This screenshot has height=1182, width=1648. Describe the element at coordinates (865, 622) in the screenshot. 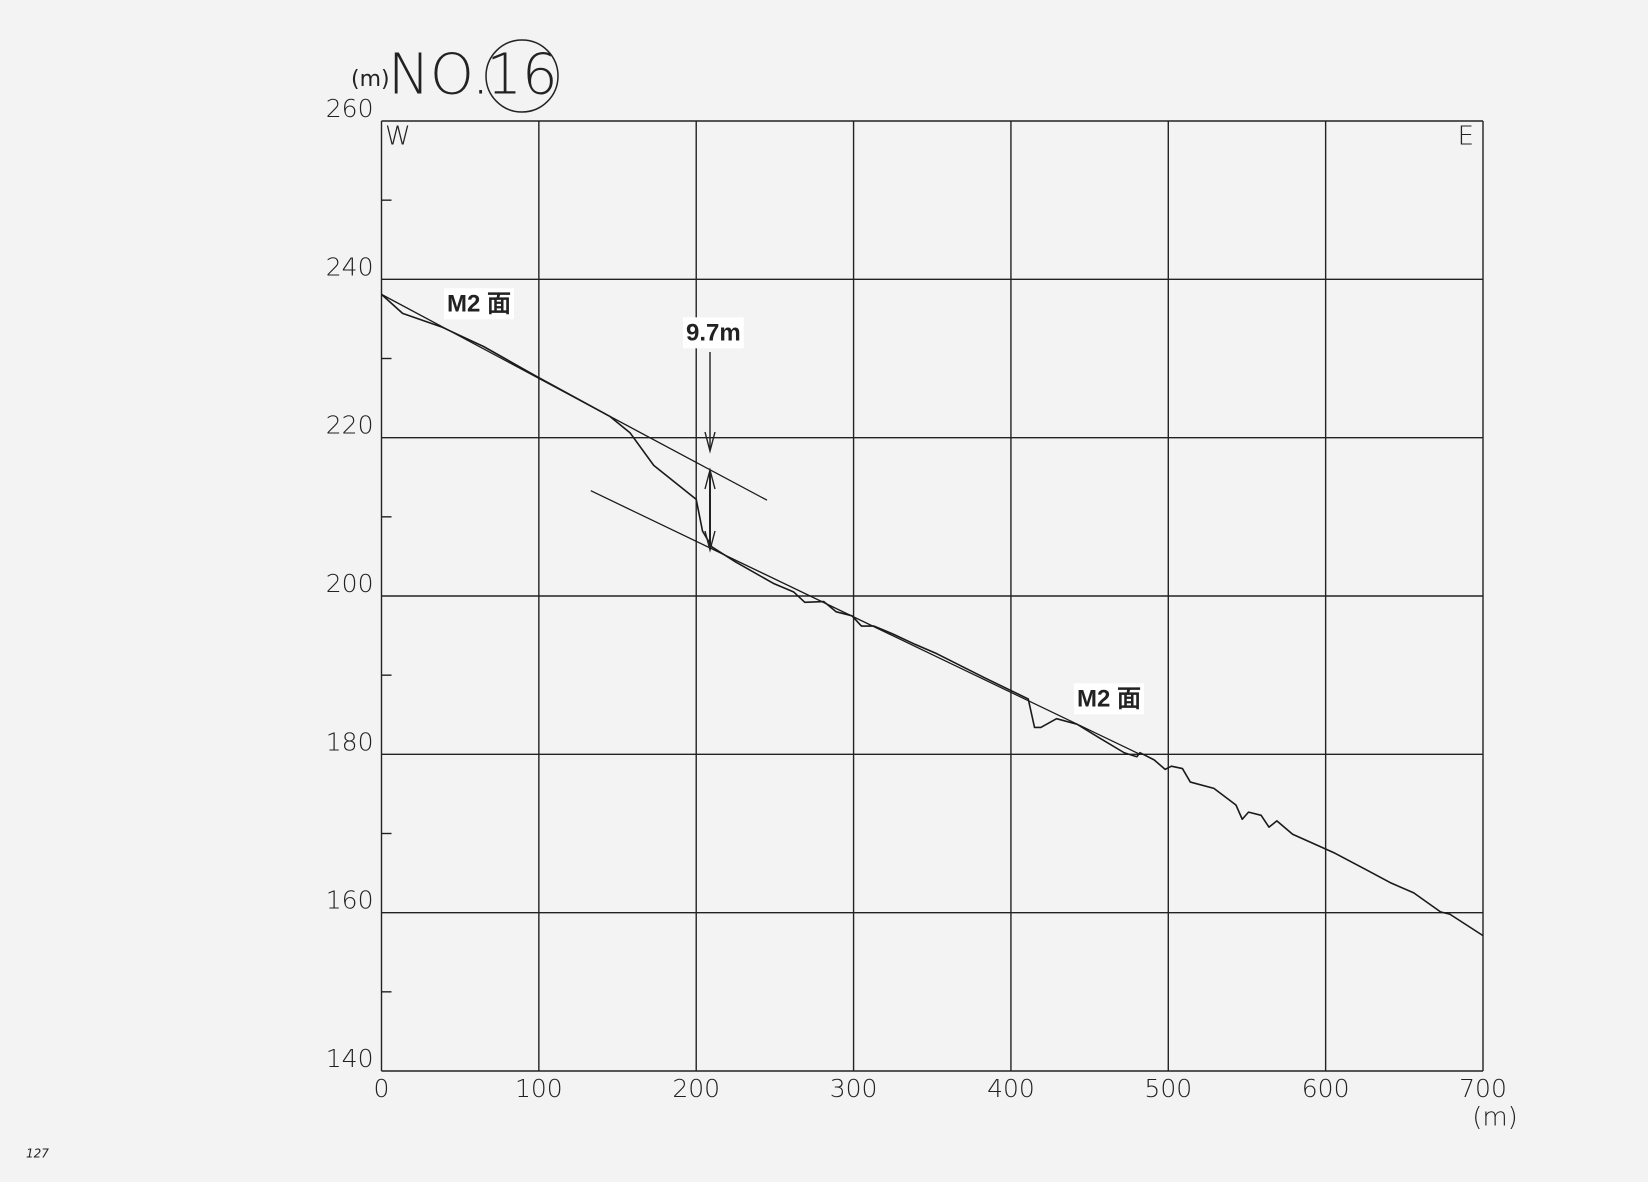

I see `fit-line` at that location.